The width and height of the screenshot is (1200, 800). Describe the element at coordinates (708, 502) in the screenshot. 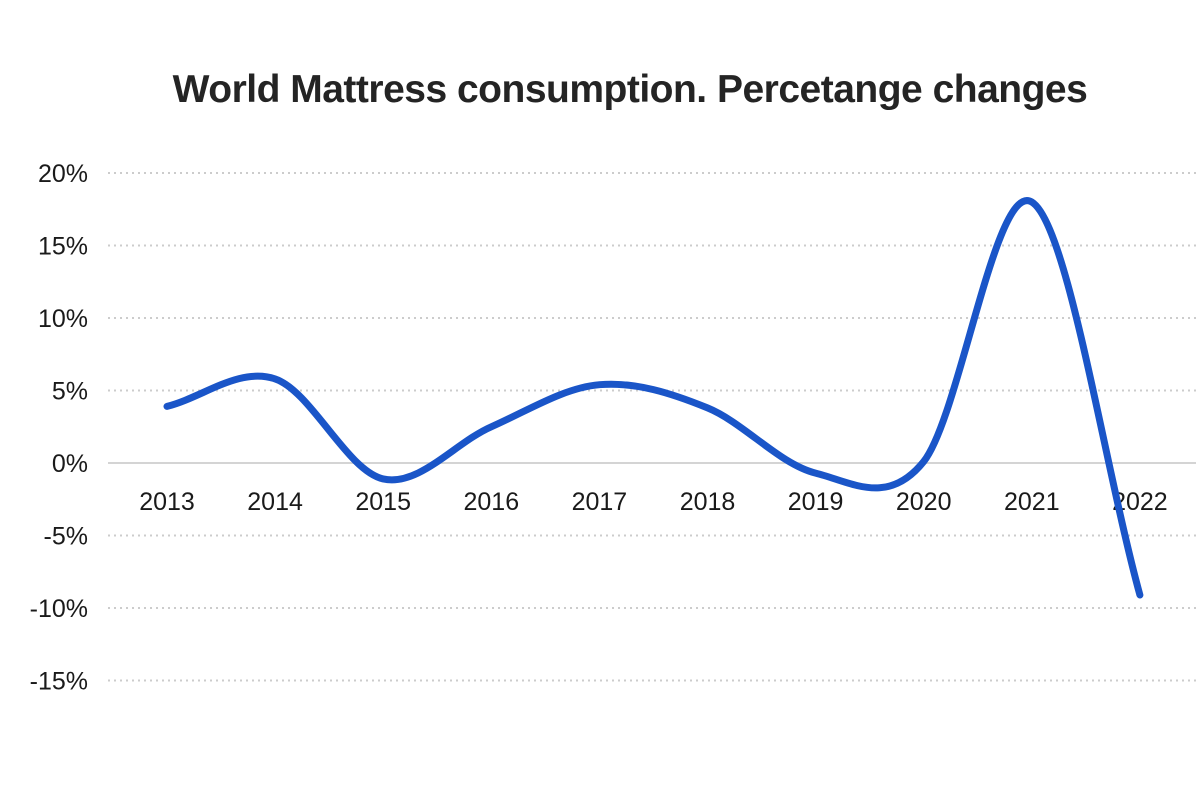

I see `x-tick-label: 2018` at that location.